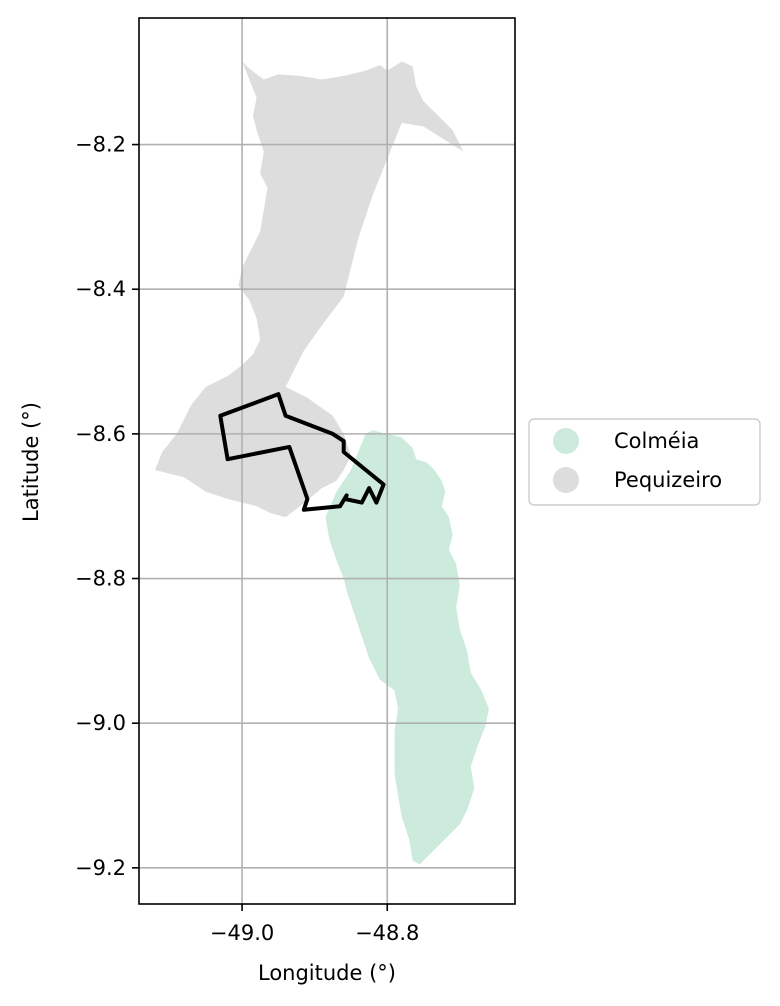 This screenshot has height=1006, width=780. I want to click on y-tick-label: −8.2, so click(100, 145).